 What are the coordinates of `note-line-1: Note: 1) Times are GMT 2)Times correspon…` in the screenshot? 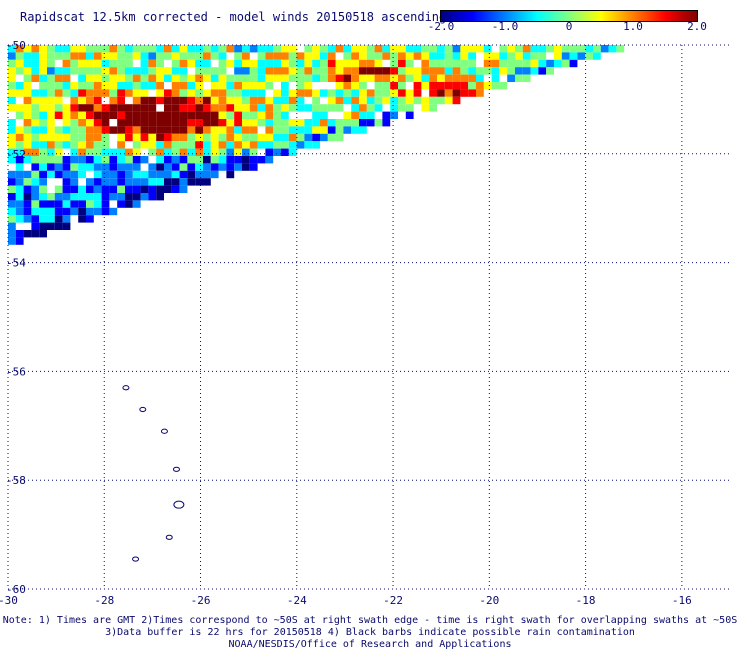 It's located at (370, 620).